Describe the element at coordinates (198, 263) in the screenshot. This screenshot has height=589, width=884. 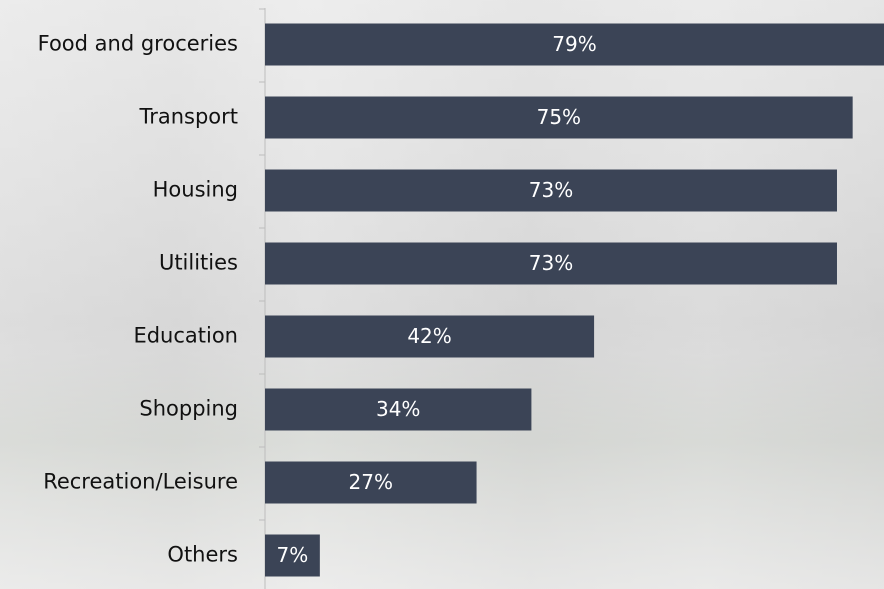
I see `category-label: Utilities` at that location.